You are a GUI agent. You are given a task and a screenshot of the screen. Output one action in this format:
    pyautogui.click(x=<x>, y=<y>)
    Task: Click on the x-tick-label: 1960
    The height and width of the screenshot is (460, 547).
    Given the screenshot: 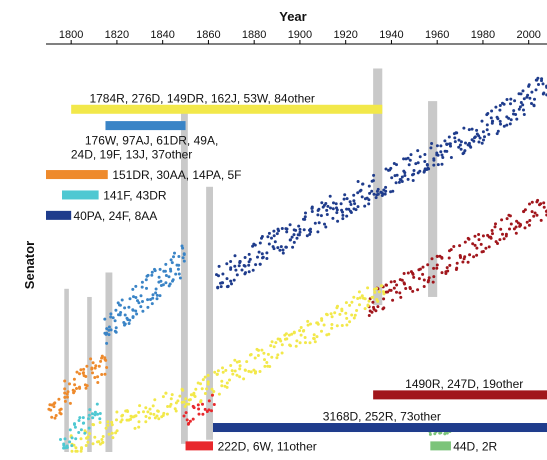 What is the action you would take?
    pyautogui.click(x=437, y=35)
    